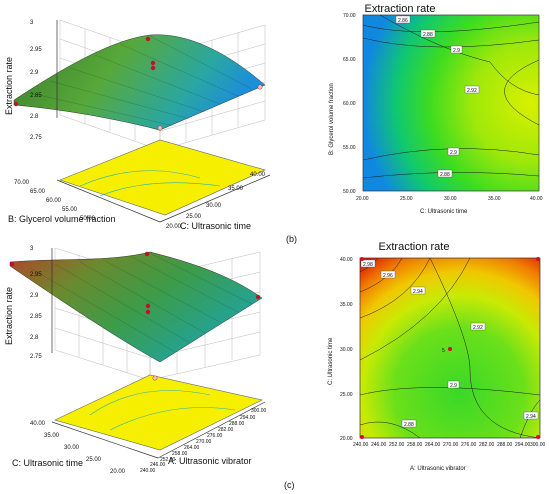  I want to click on panel-b-contour-x-tick: 40.00, so click(536, 199).